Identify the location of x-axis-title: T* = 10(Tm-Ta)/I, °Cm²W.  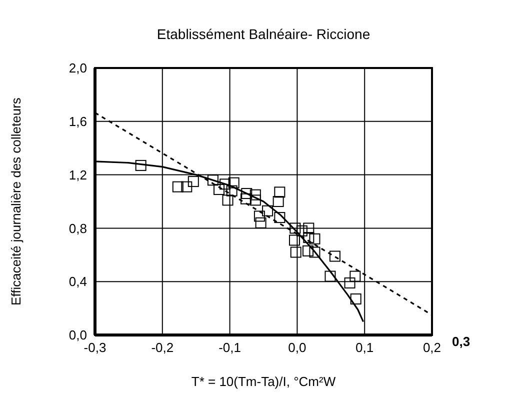
(263, 381).